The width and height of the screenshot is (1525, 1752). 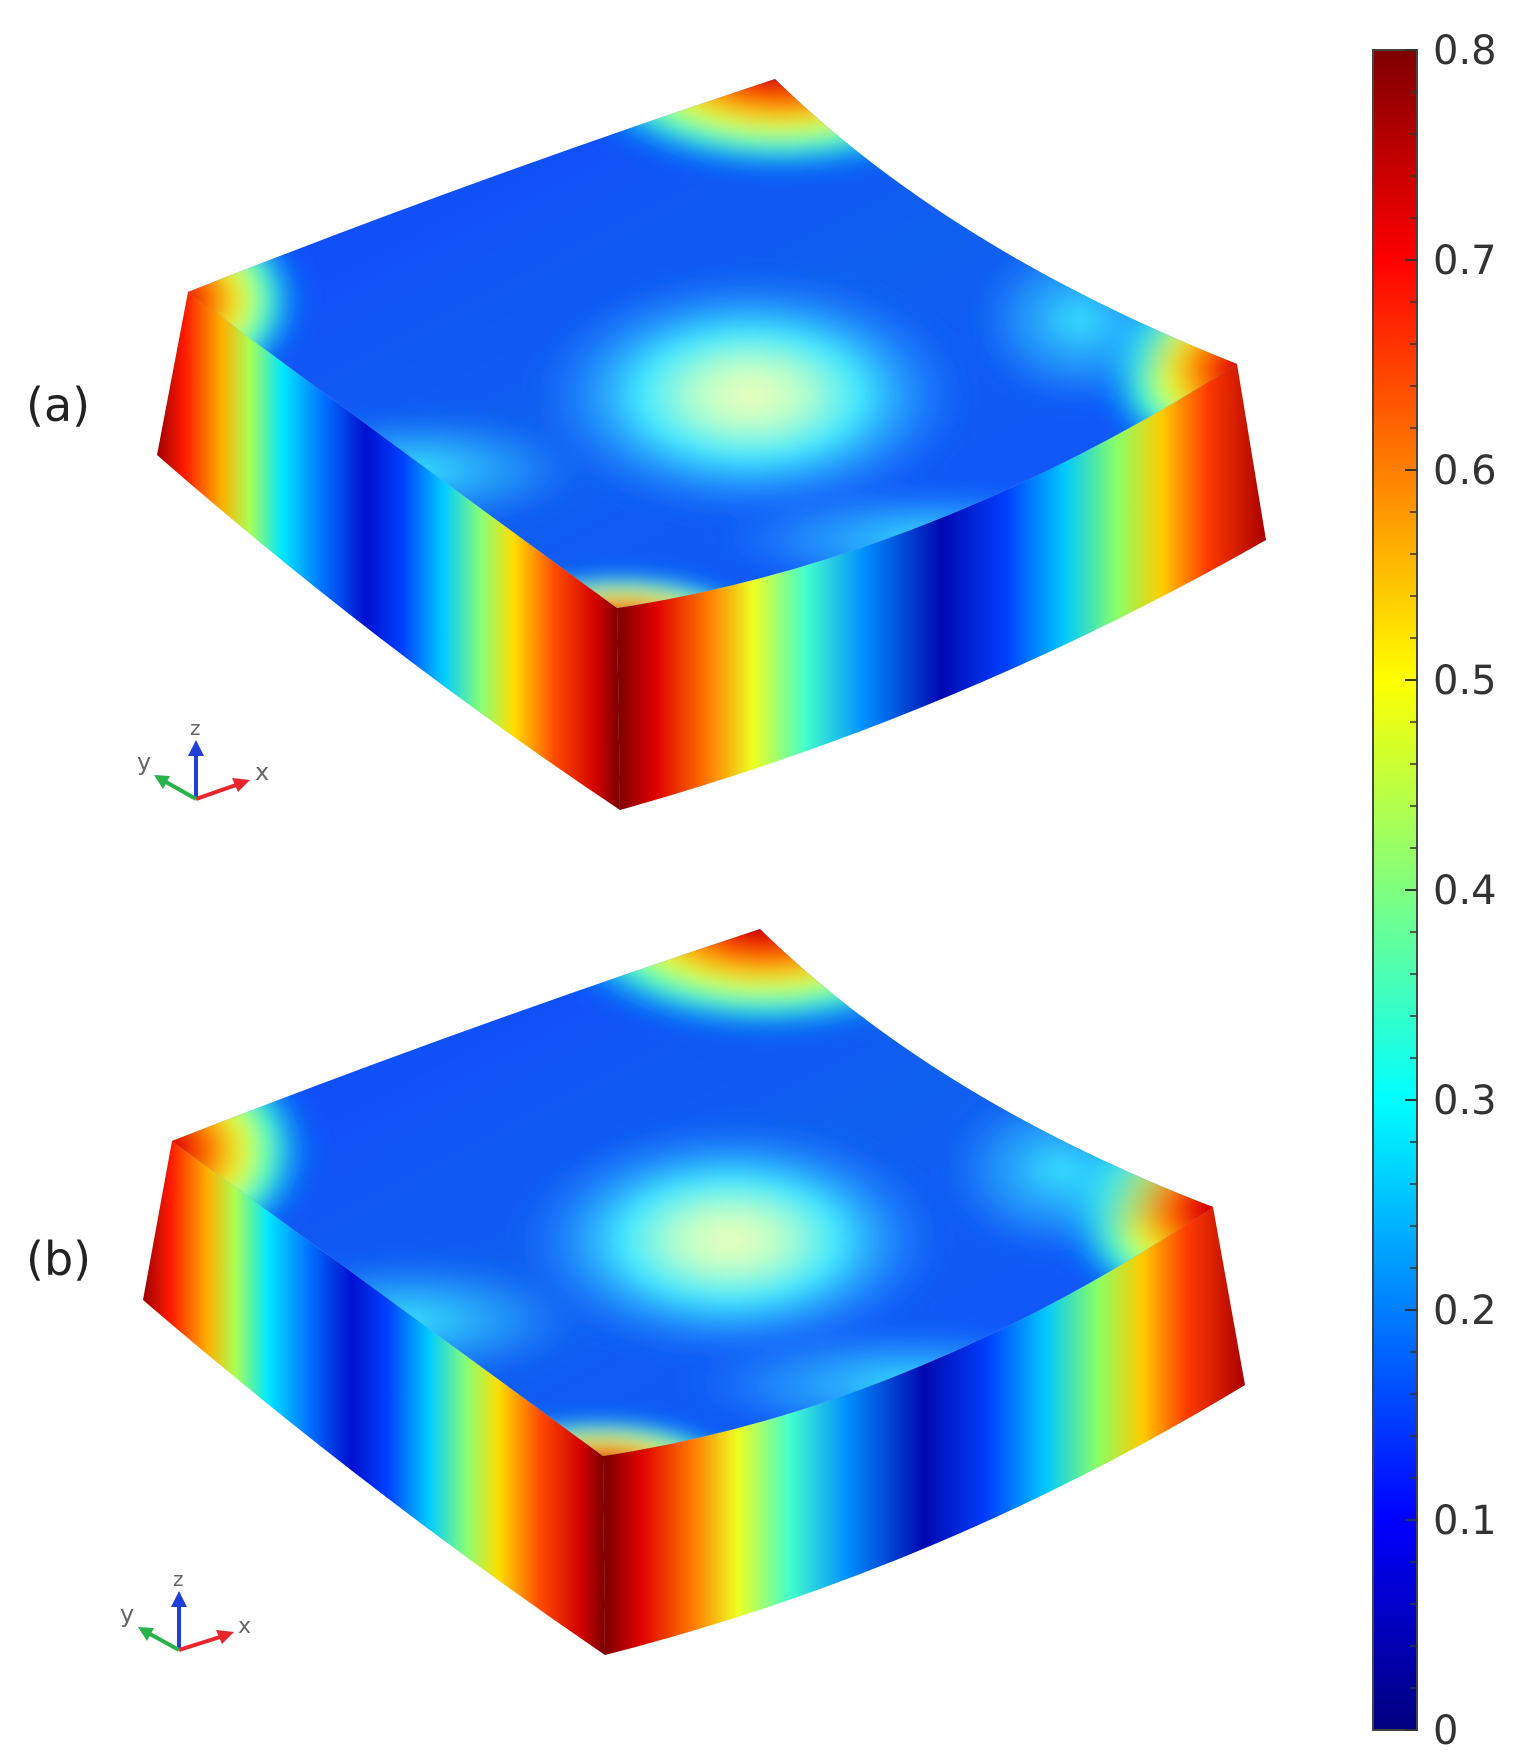 What do you see at coordinates (1465, 261) in the screenshot?
I see `colorbar-tick-label-7: 0.7` at bounding box center [1465, 261].